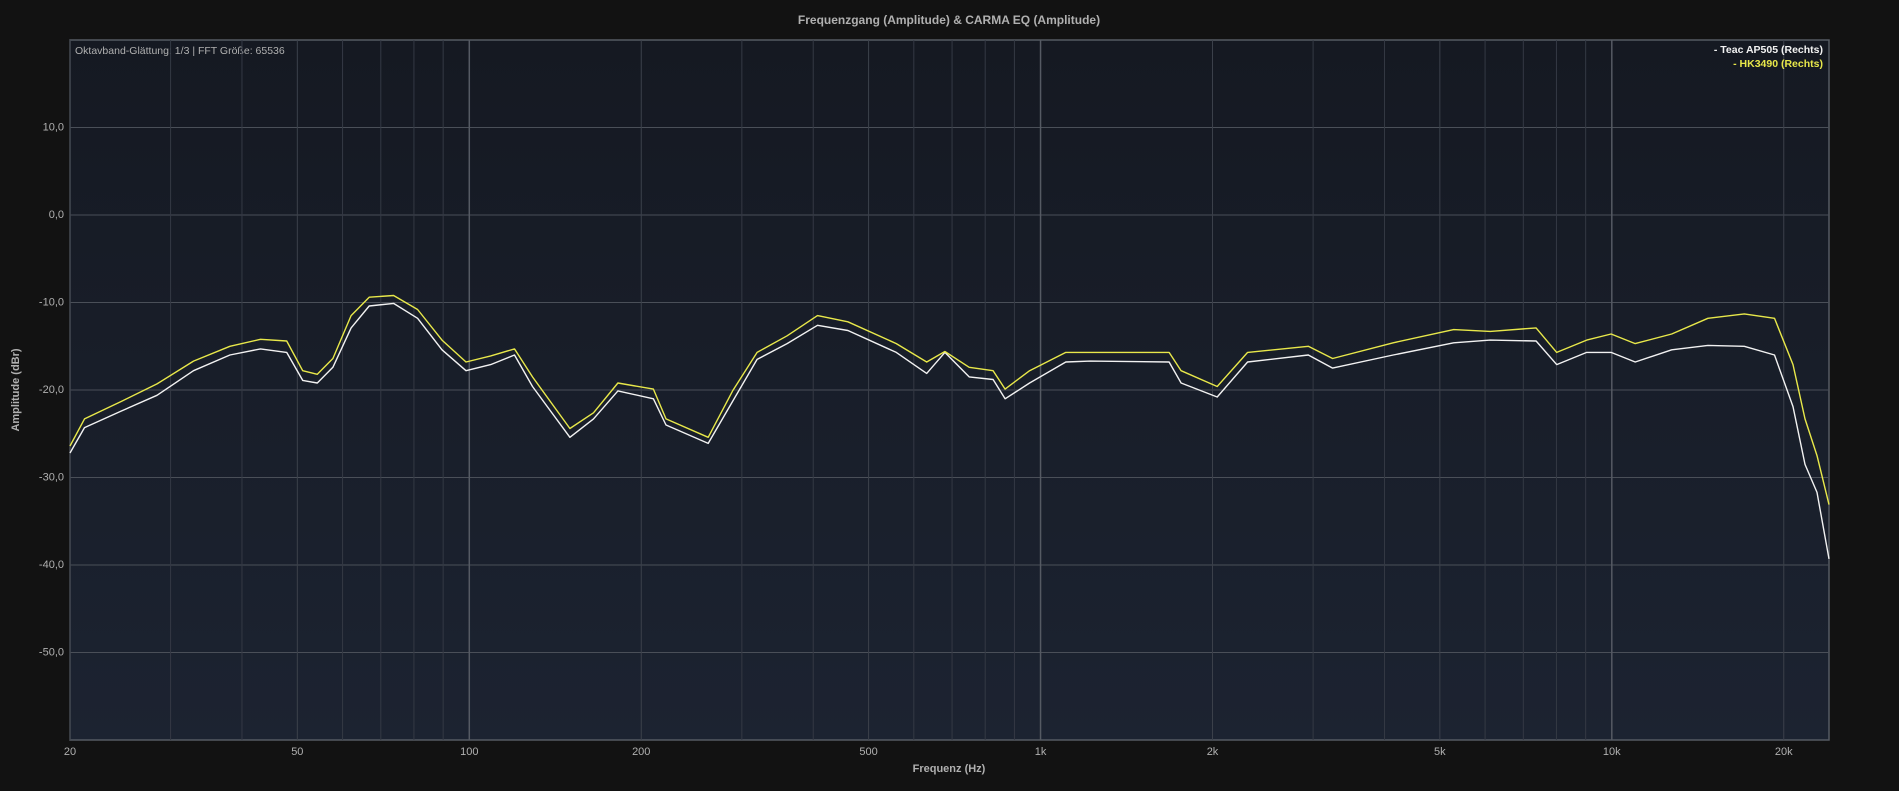  What do you see at coordinates (297, 752) in the screenshot?
I see `x-tick-label: 50` at bounding box center [297, 752].